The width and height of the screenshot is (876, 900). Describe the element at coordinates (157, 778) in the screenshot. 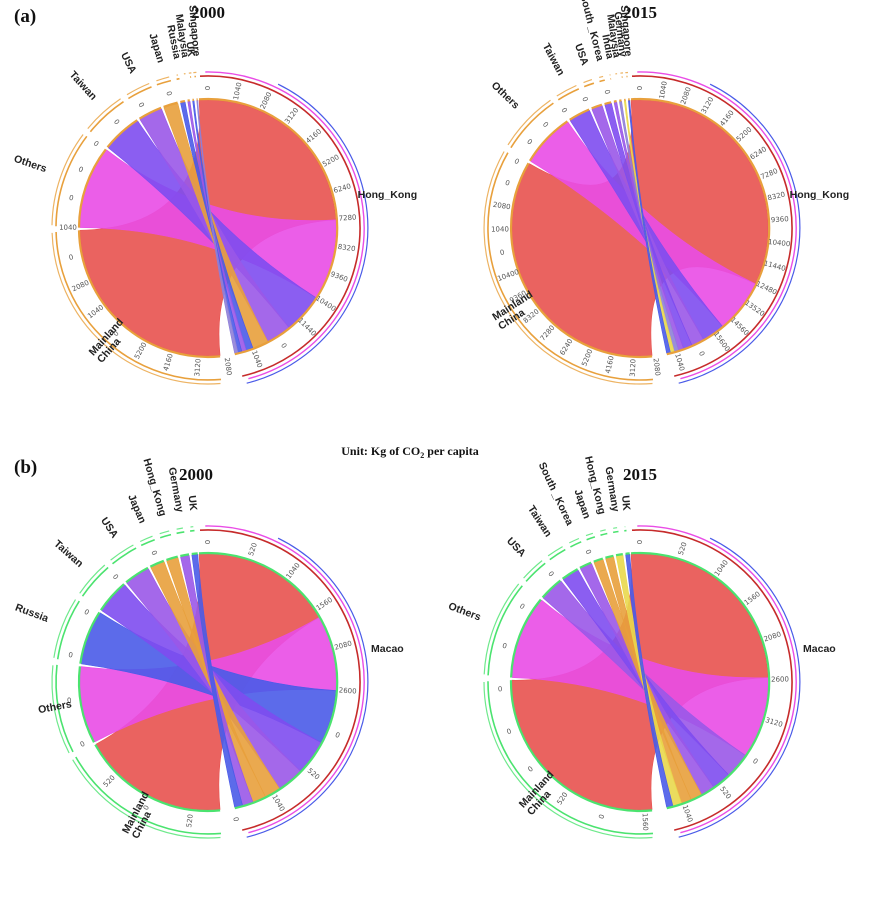

I see `group-arc-mainland-china` at that location.